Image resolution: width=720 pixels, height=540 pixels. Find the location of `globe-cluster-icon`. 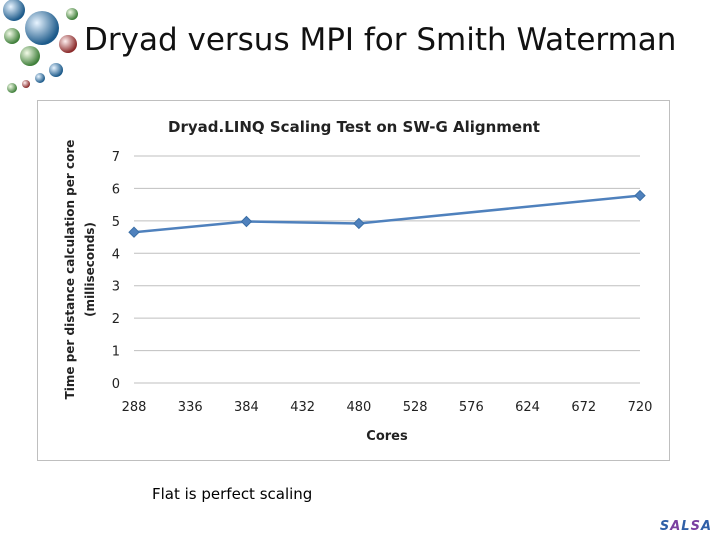

globe-cluster-icon is located at coordinates (40, 46).